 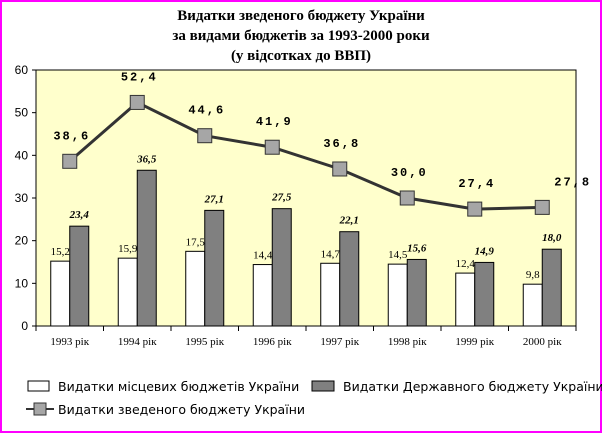 I want to click on y-tick-label: 40, so click(x=22, y=155).